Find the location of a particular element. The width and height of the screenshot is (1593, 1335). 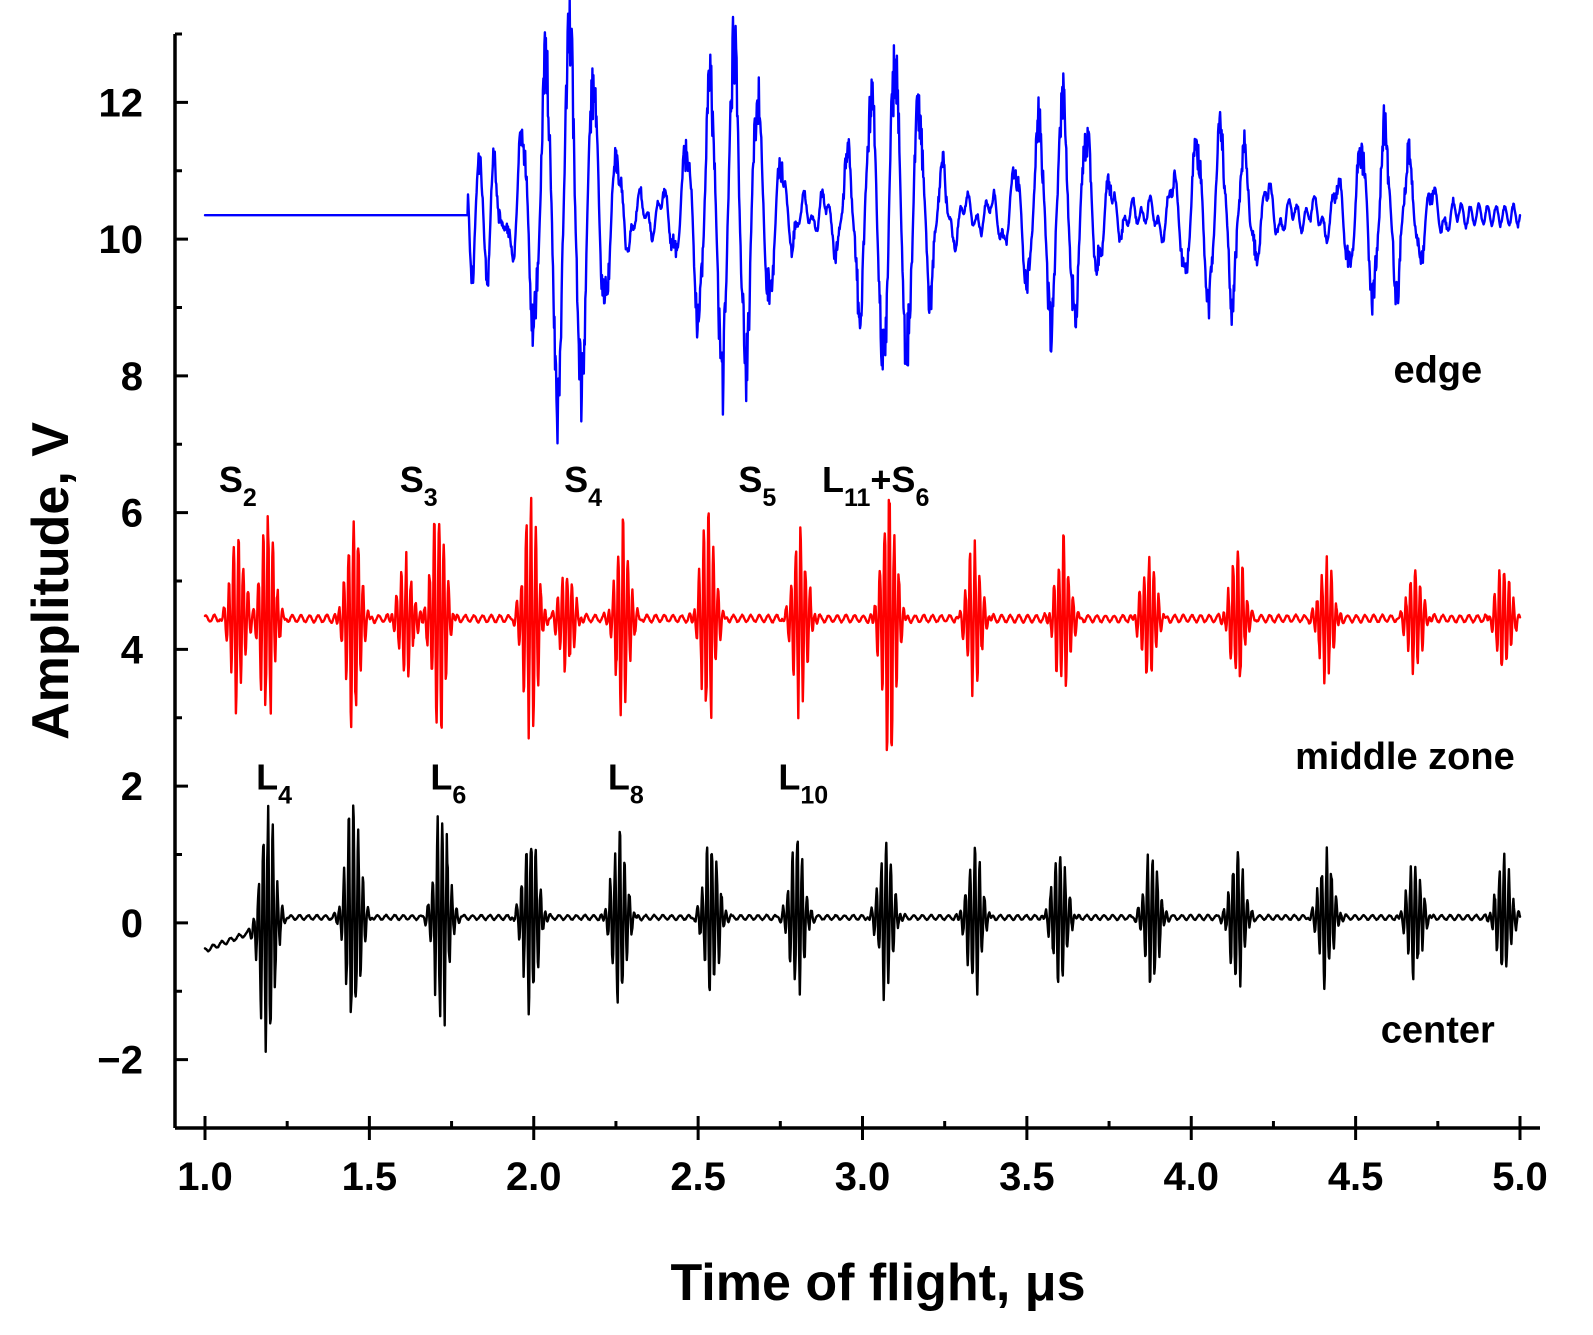

x-tick-label: 4.5 is located at coordinates (1356, 1177).